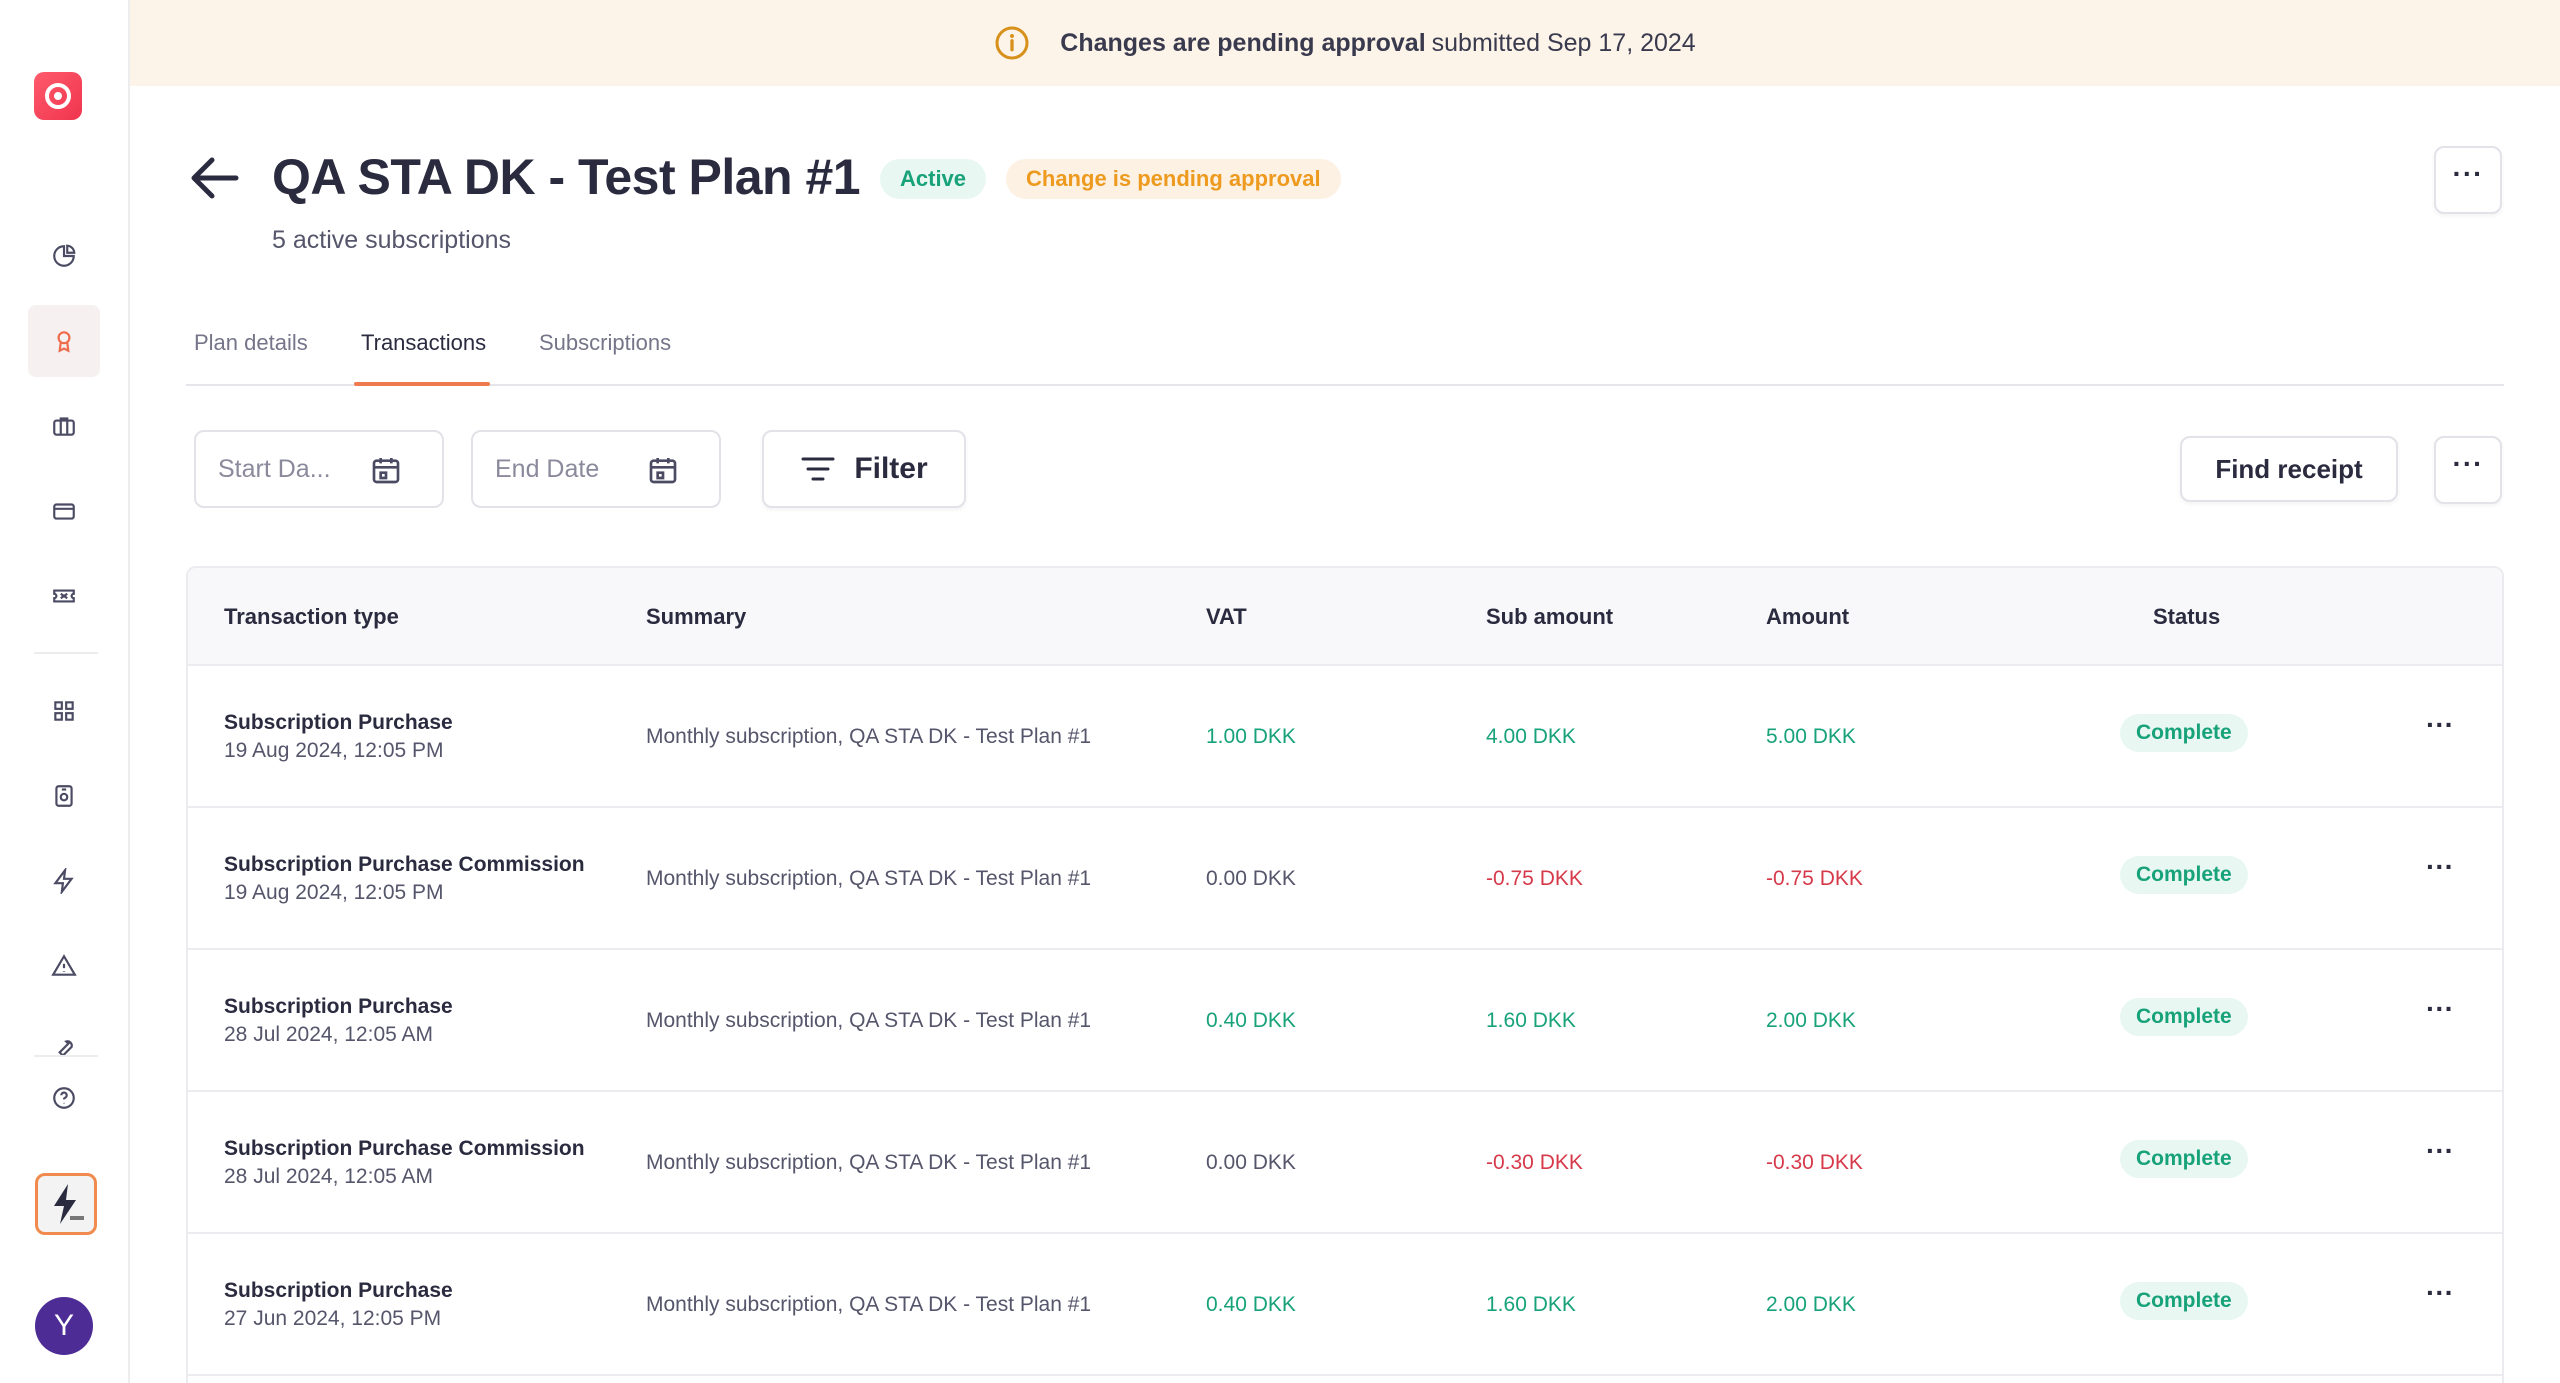 Image resolution: width=2560 pixels, height=1383 pixels. Describe the element at coordinates (333, 1318) in the screenshot. I see `transaction-date: 27 Jun 2024, 12:05 PM` at that location.